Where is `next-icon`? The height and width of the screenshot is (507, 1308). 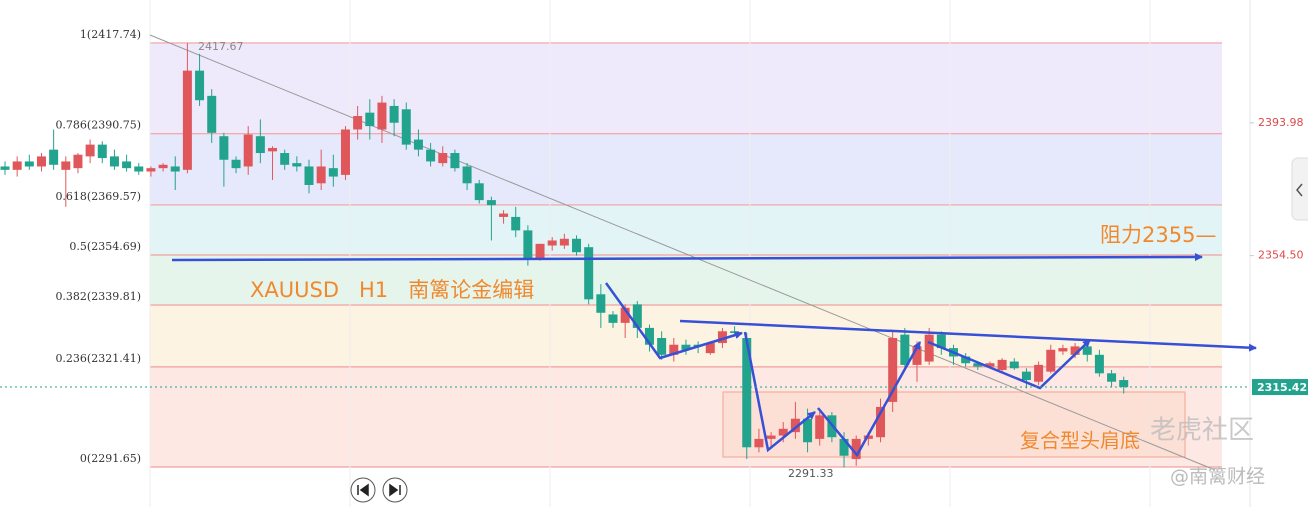
next-icon is located at coordinates (395, 490).